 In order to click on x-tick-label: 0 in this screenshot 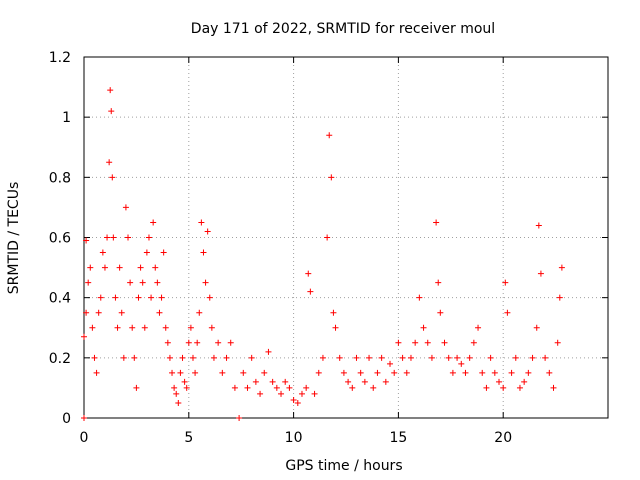, I will do `click(84, 438)`.